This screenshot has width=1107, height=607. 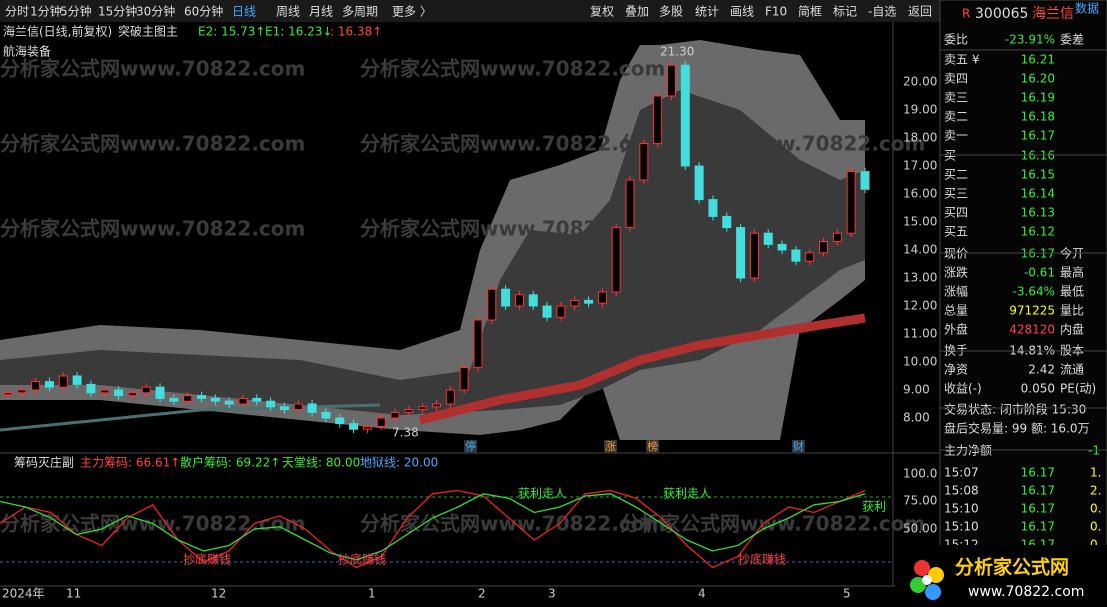 What do you see at coordinates (117, 11) in the screenshot?
I see `toolbar-item: 15分钟` at bounding box center [117, 11].